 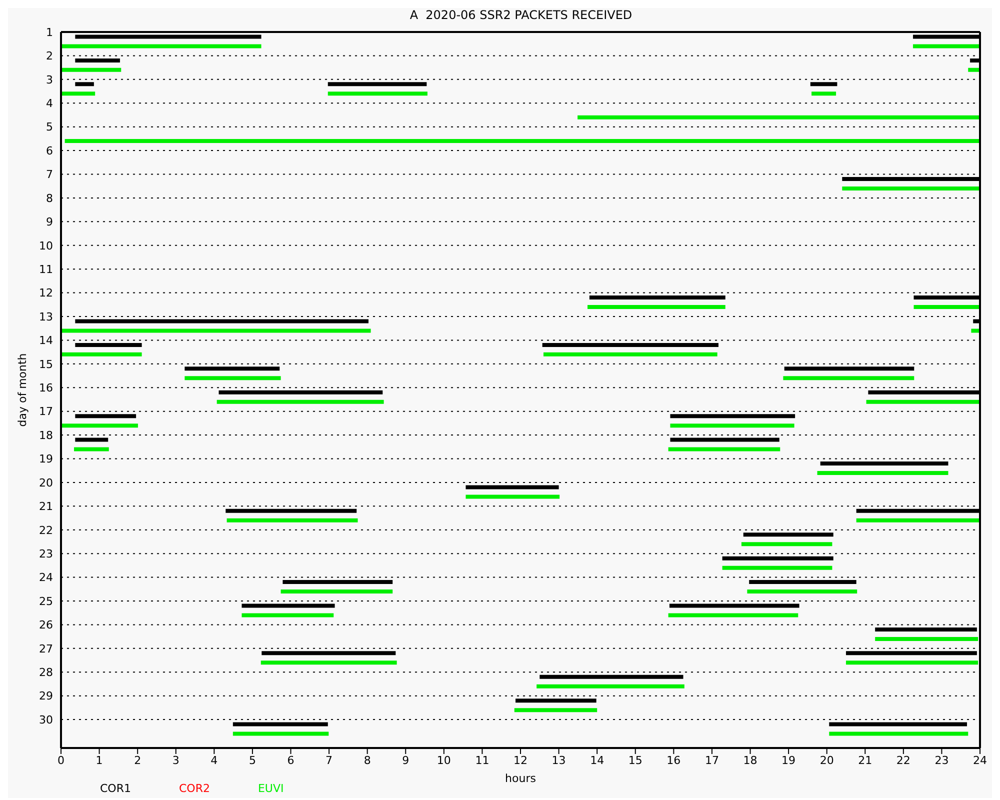 What do you see at coordinates (46, 411) in the screenshot?
I see `y-tick-label: 17` at bounding box center [46, 411].